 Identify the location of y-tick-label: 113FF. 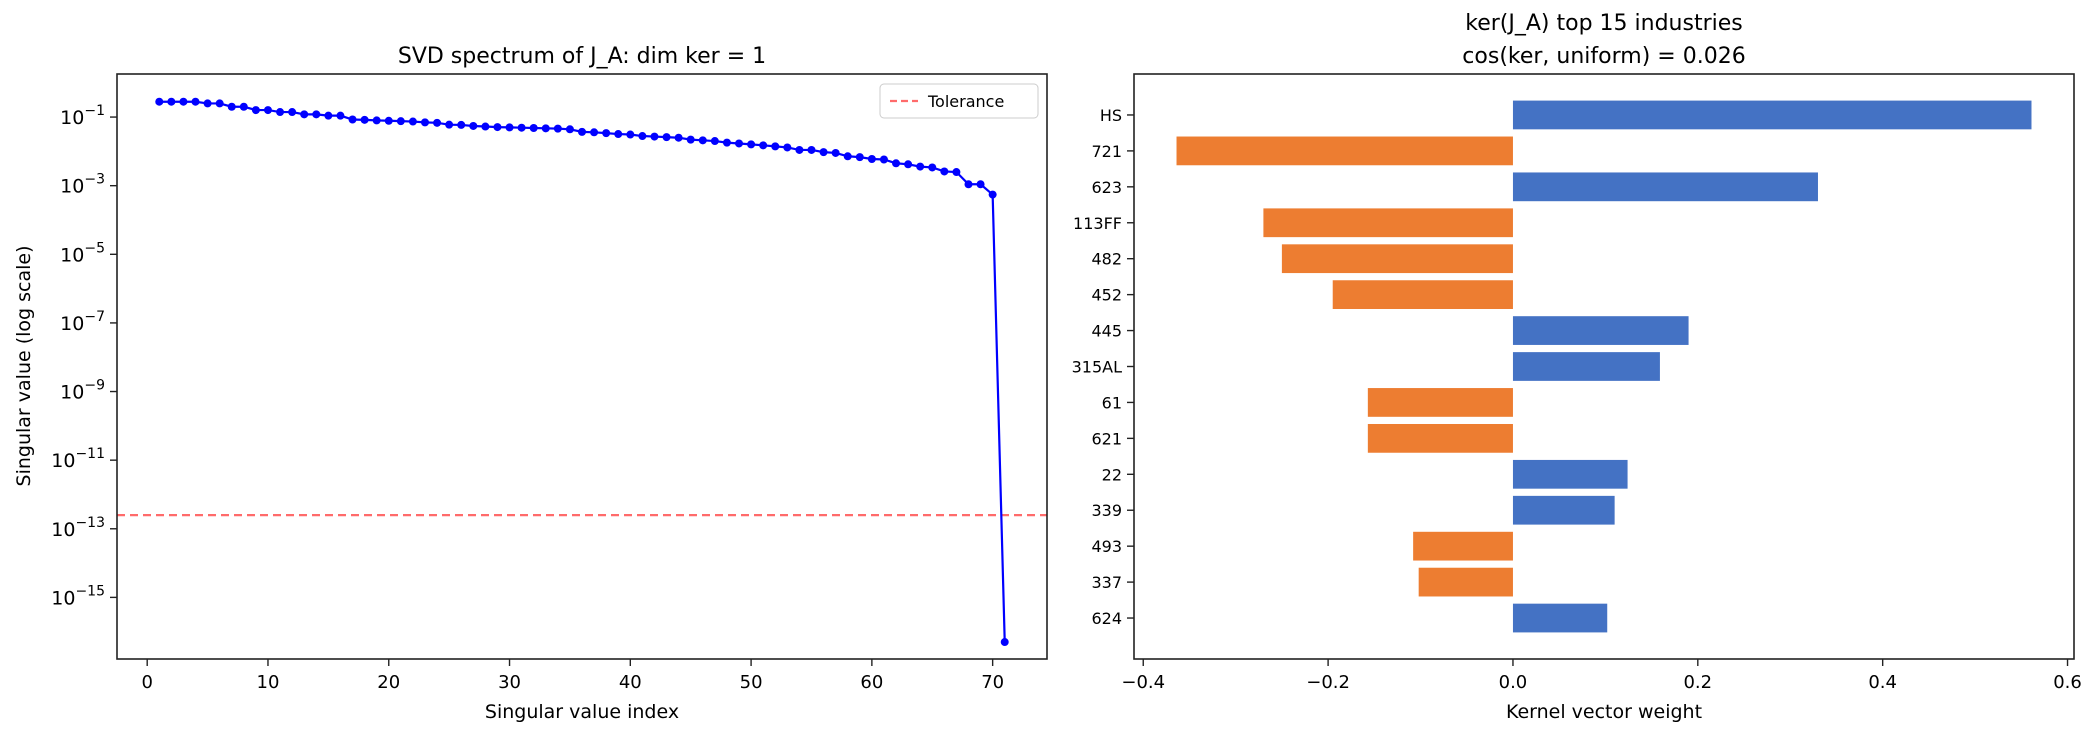
(1097, 223).